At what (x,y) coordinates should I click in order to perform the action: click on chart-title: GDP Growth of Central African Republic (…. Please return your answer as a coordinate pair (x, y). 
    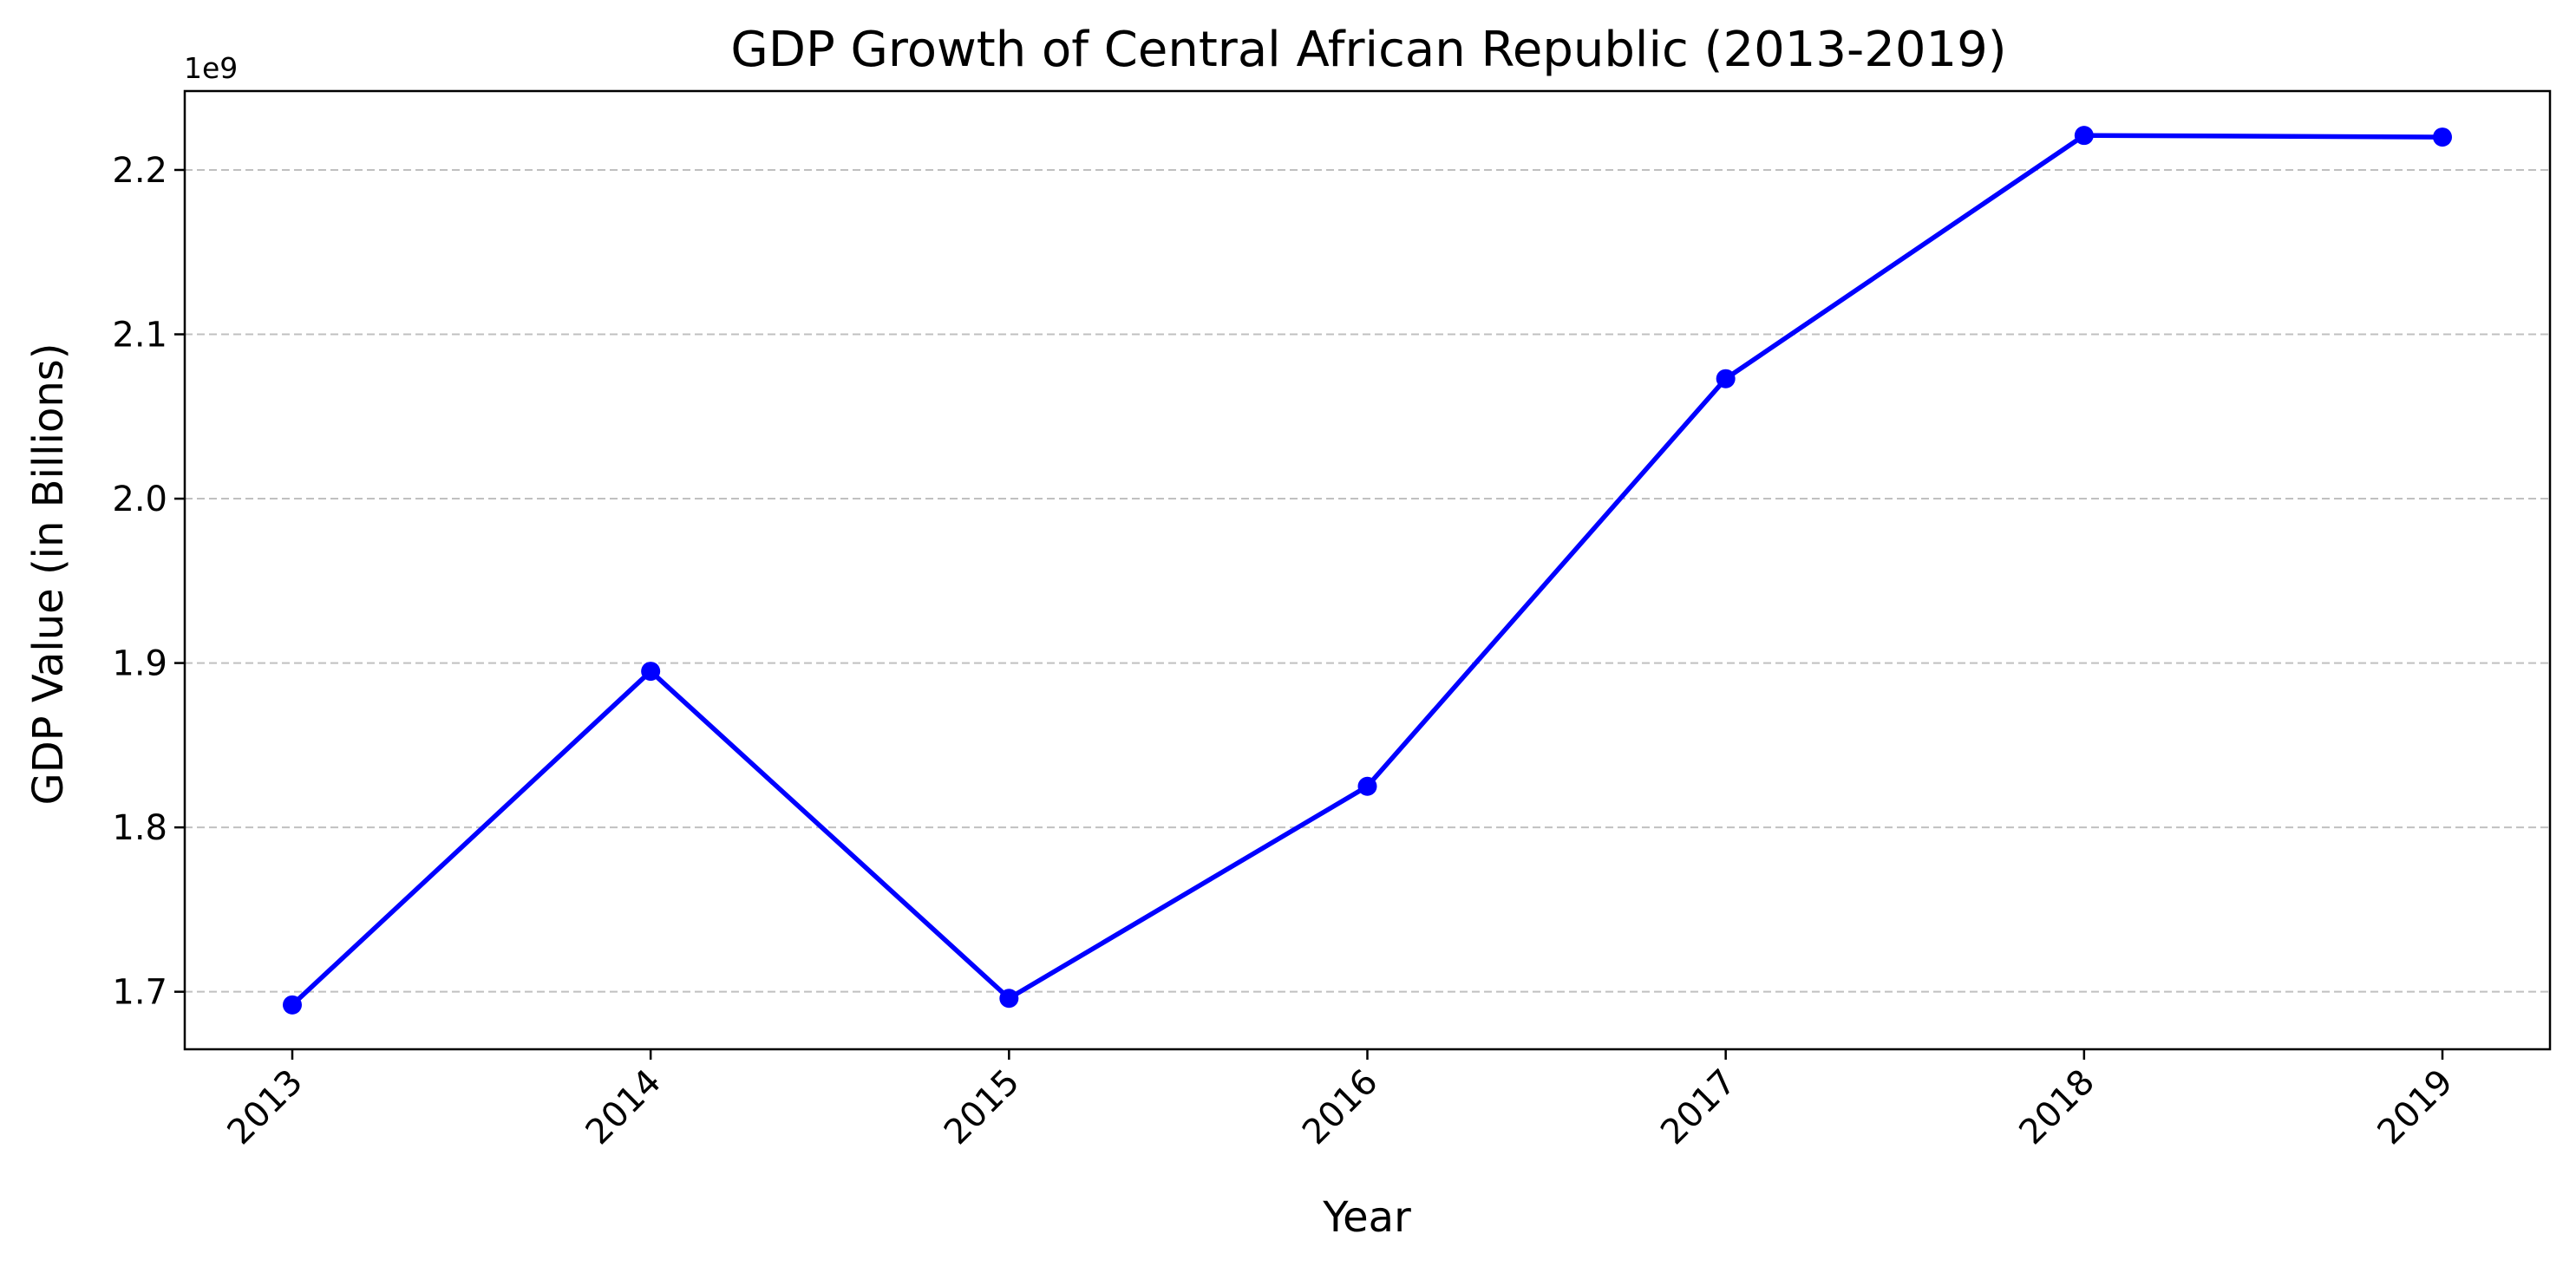
    Looking at the image, I should click on (1368, 50).